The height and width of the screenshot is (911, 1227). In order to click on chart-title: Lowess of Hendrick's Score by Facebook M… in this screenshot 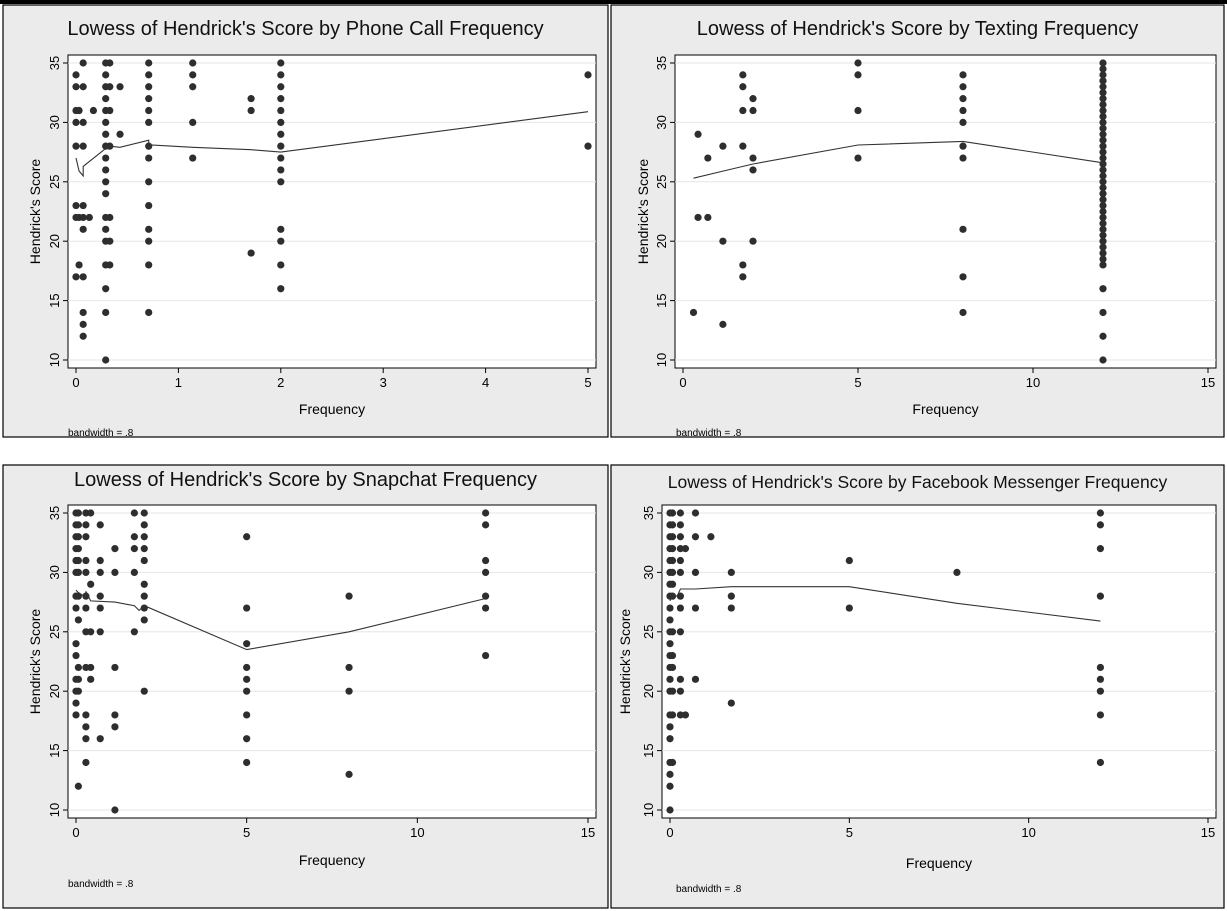, I will do `click(918, 482)`.